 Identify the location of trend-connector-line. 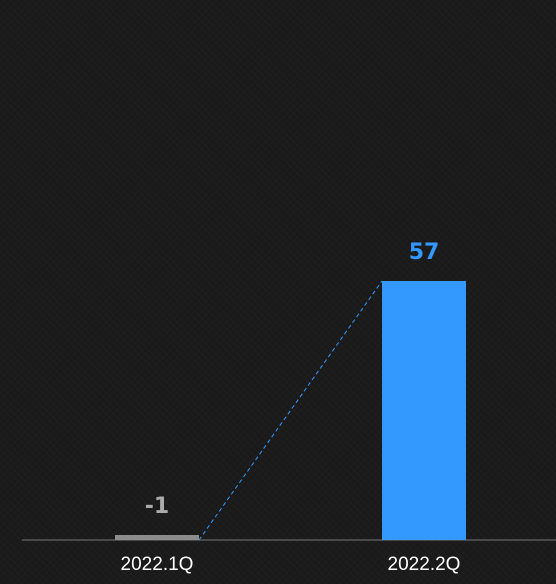
(290, 410).